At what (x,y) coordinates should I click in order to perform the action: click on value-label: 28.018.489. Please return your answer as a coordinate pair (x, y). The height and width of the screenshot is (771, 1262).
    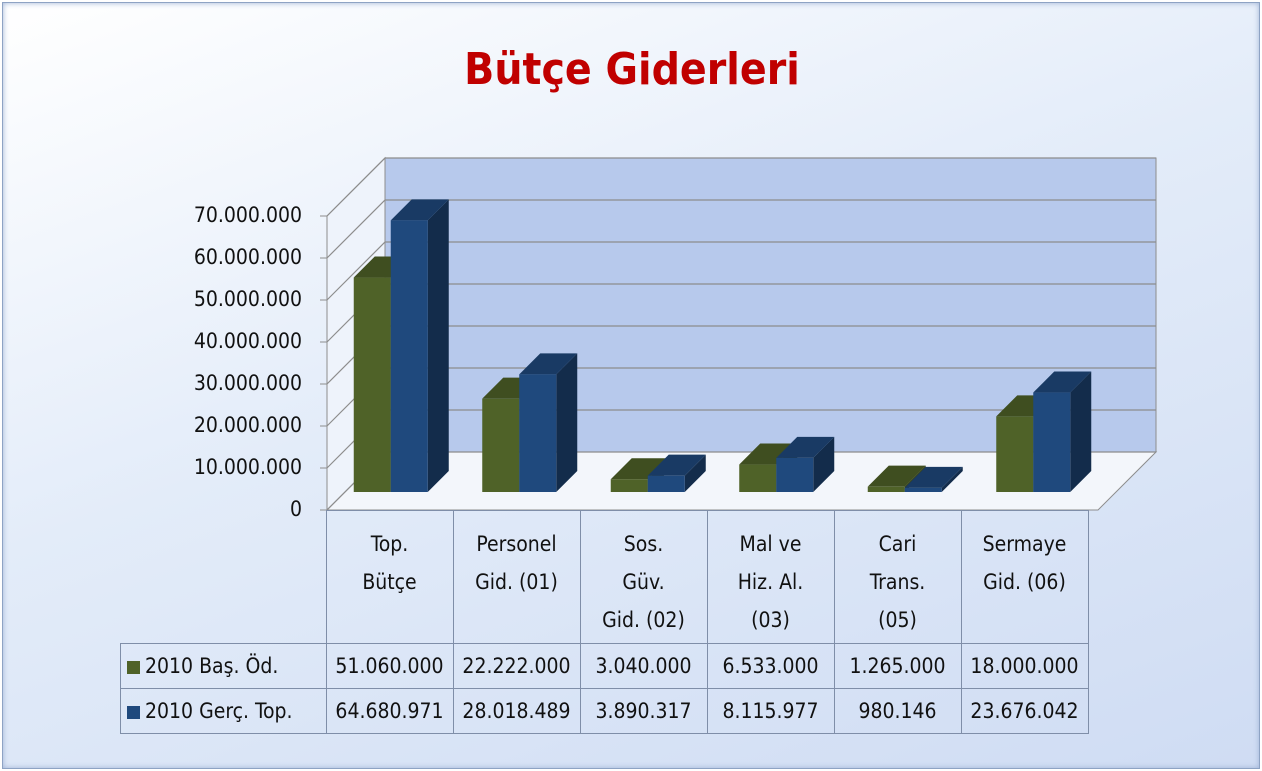
    Looking at the image, I should click on (516, 711).